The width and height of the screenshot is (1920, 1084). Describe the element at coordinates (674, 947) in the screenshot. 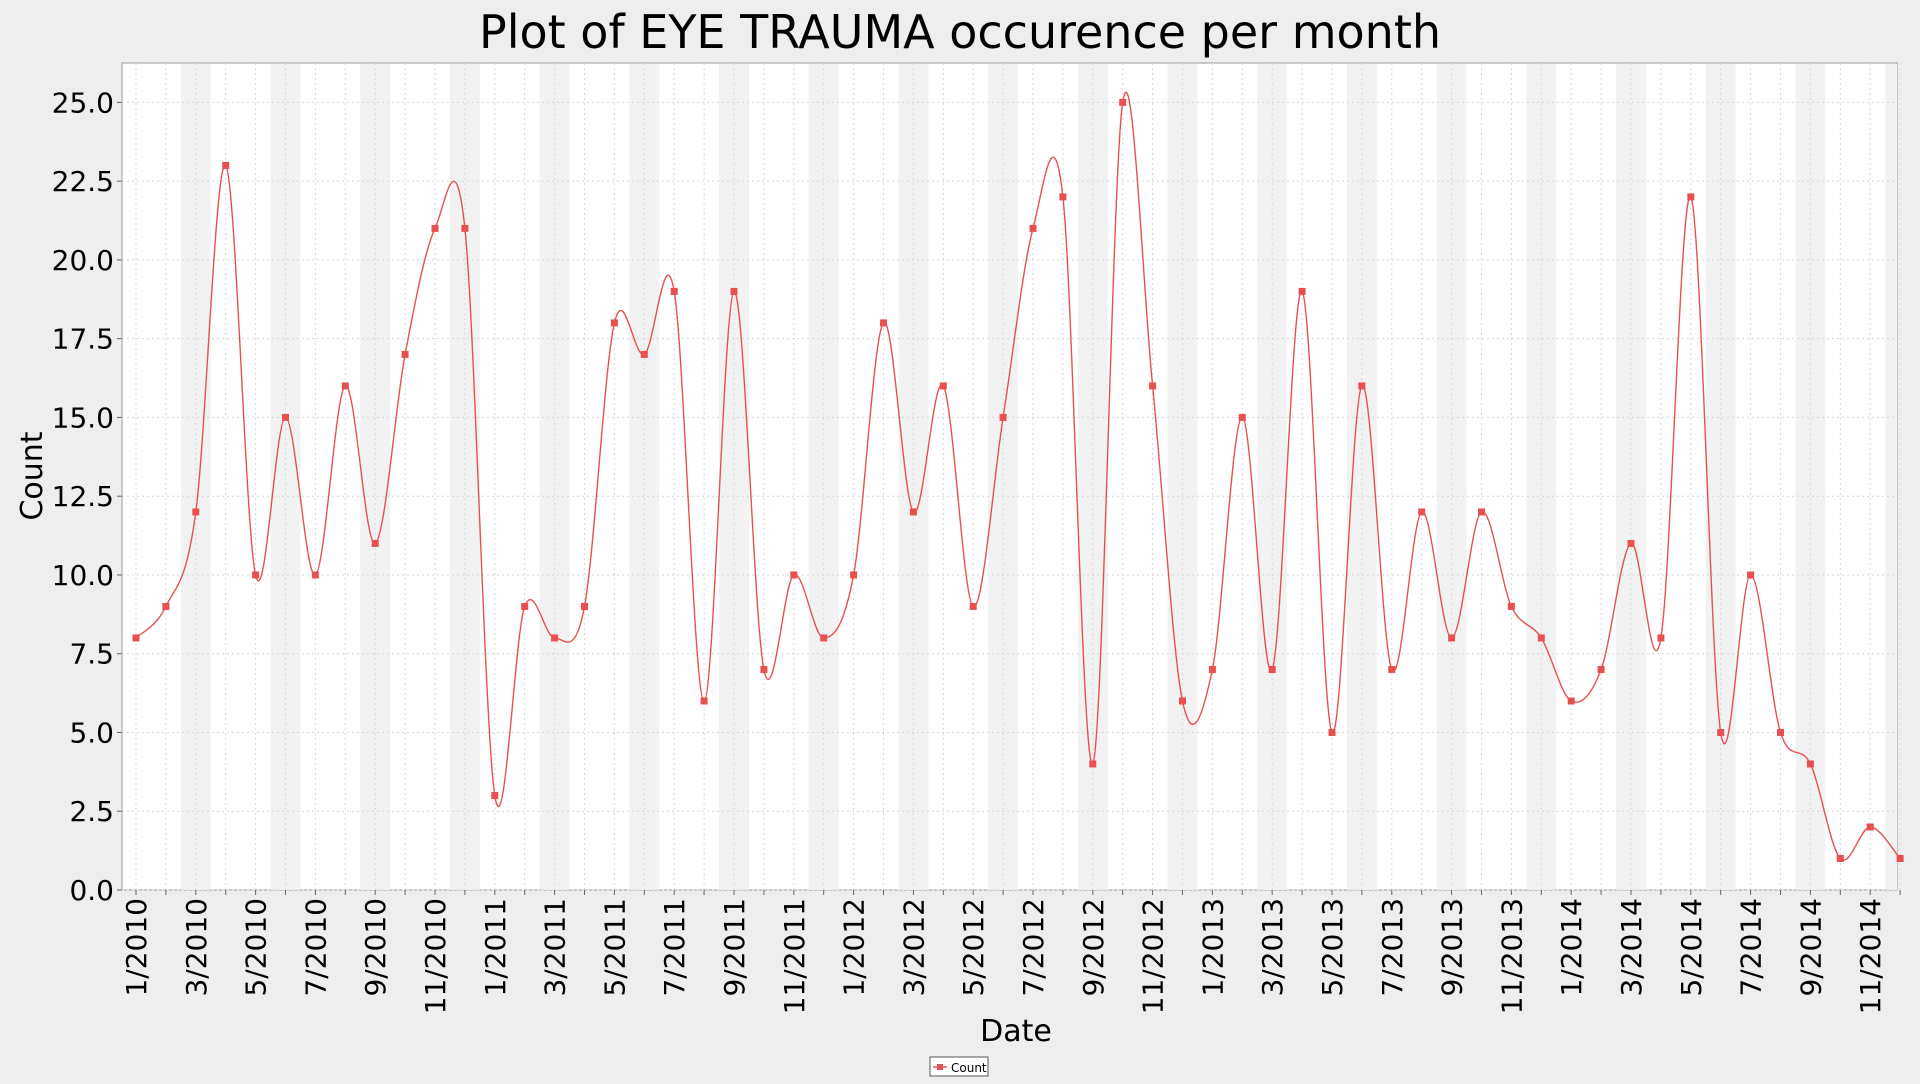

I see `x-tick-label: 7/2011` at that location.